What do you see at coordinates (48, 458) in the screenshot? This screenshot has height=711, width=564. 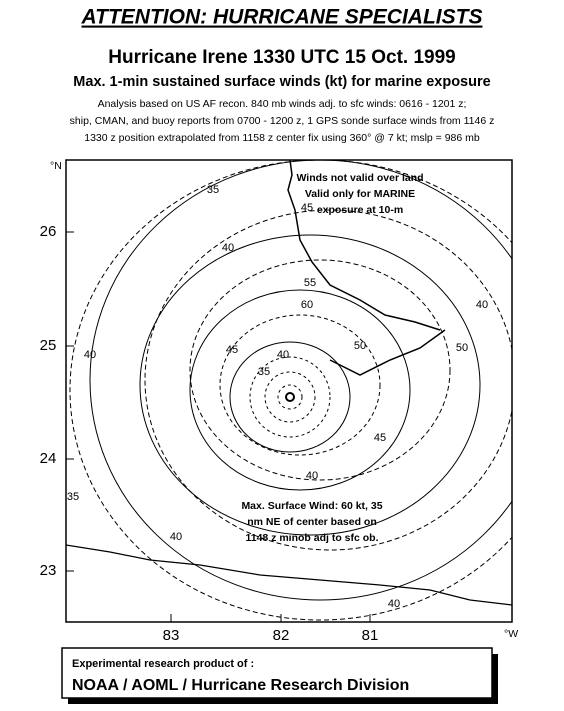 I see `lat-label: 24` at bounding box center [48, 458].